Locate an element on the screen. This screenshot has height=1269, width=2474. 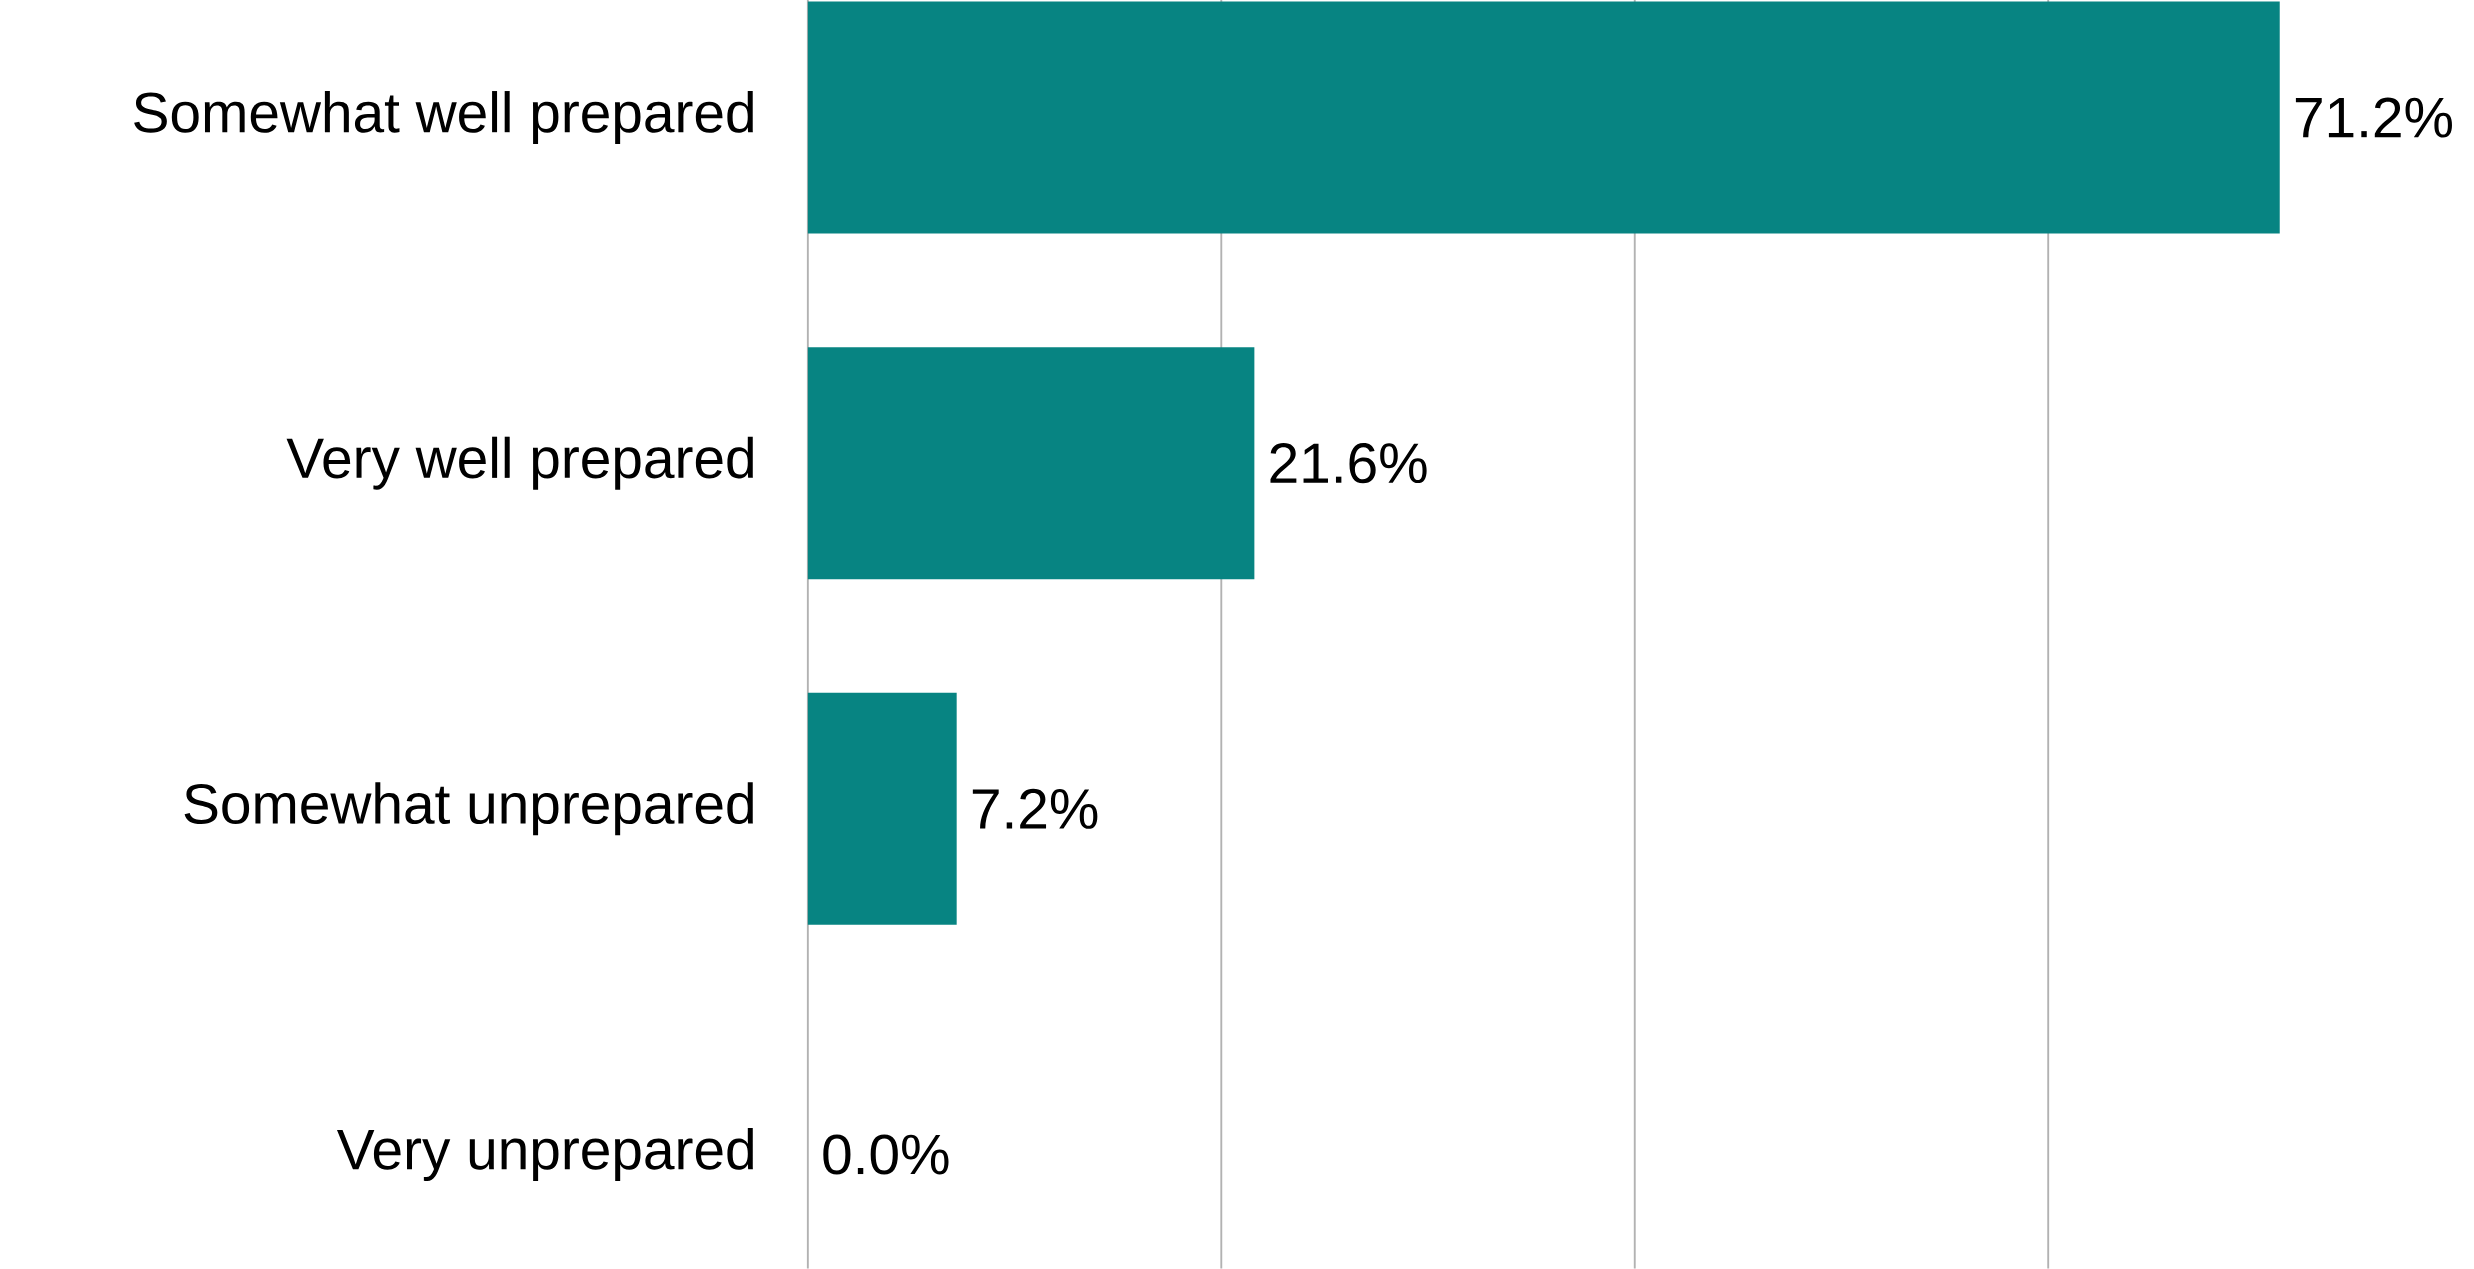
y-tick-label: Somewhat well prepared is located at coordinates (443, 118).